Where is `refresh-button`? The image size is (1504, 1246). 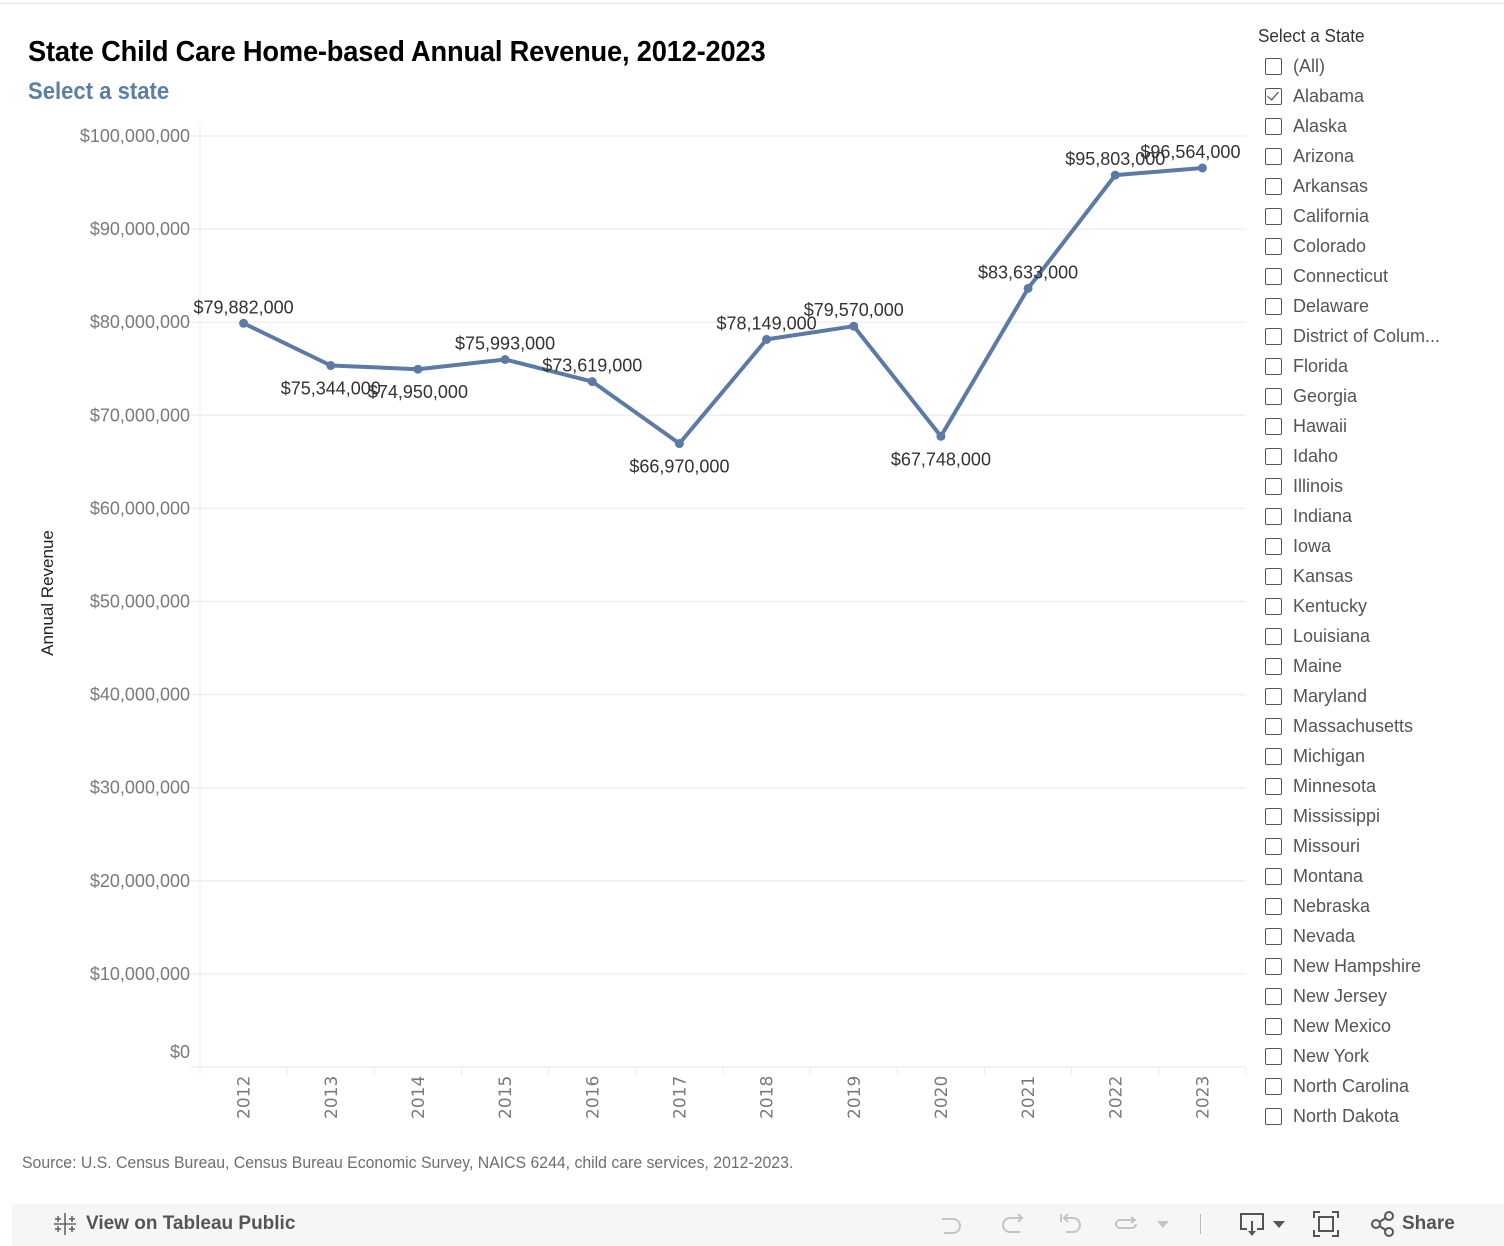
refresh-button is located at coordinates (1127, 1224).